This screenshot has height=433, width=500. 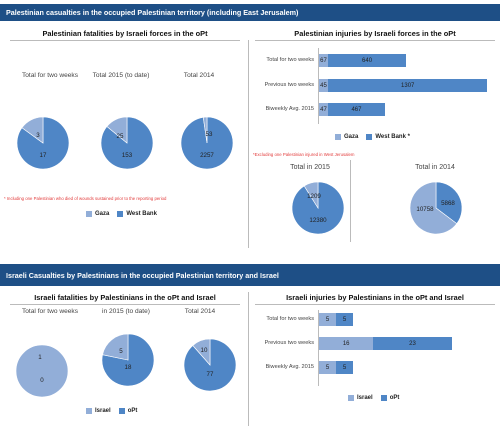 I want to click on pie-label: Total 2015 (to date), so click(x=121, y=75).